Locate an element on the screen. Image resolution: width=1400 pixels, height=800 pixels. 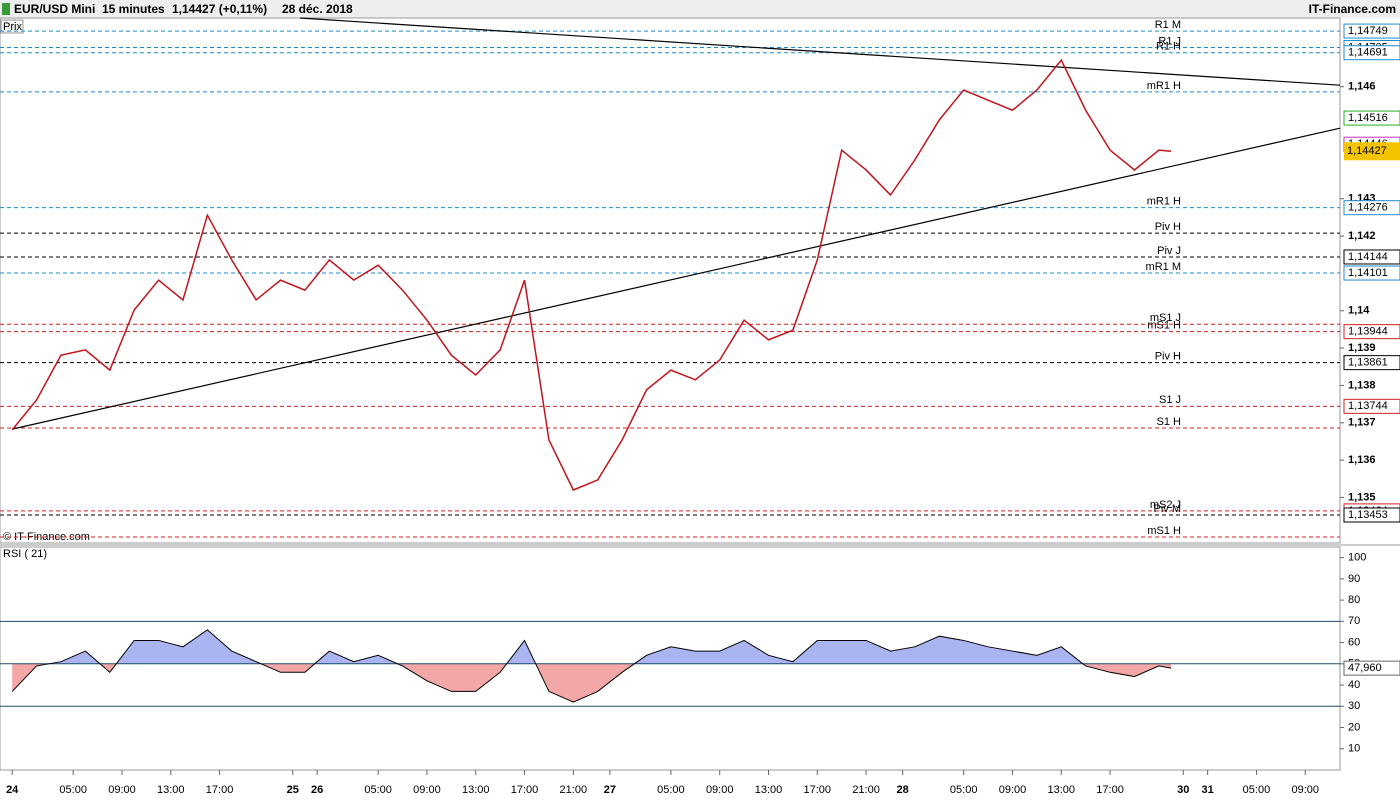
rsi-title: RSI ( 21) is located at coordinates (25, 554).